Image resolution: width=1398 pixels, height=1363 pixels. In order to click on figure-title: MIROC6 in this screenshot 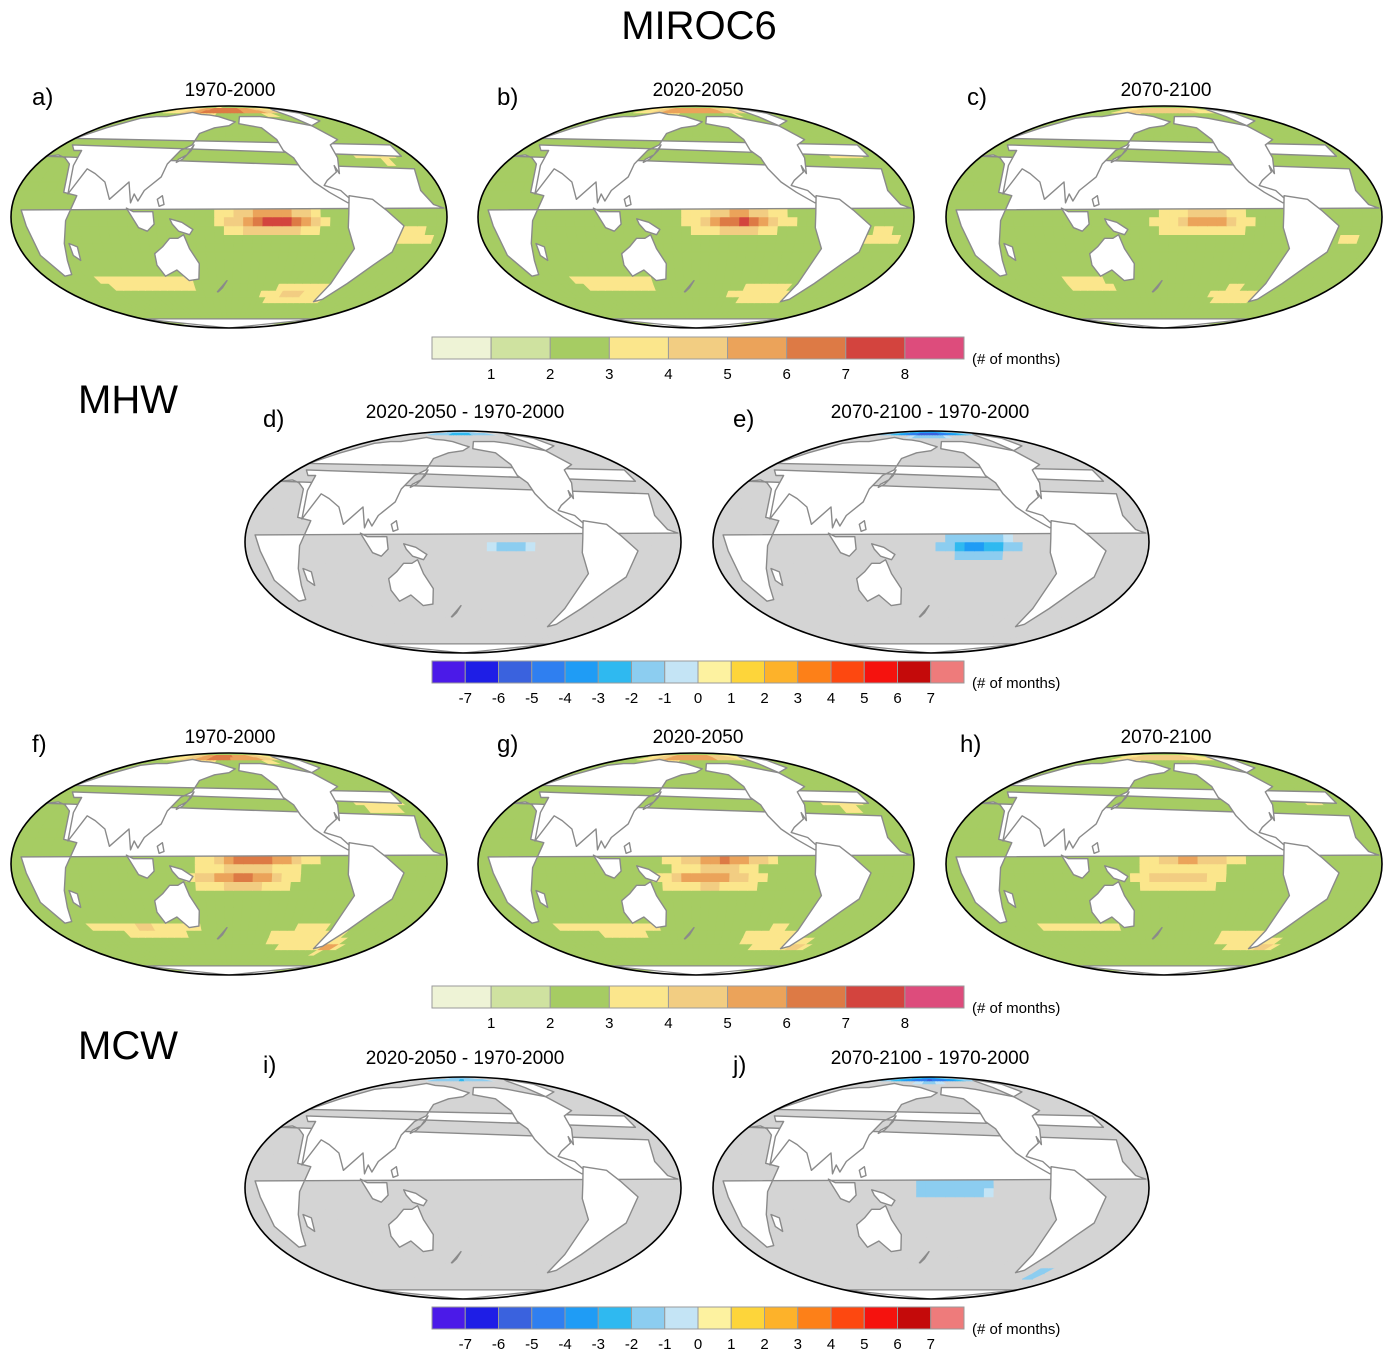, I will do `click(699, 26)`.